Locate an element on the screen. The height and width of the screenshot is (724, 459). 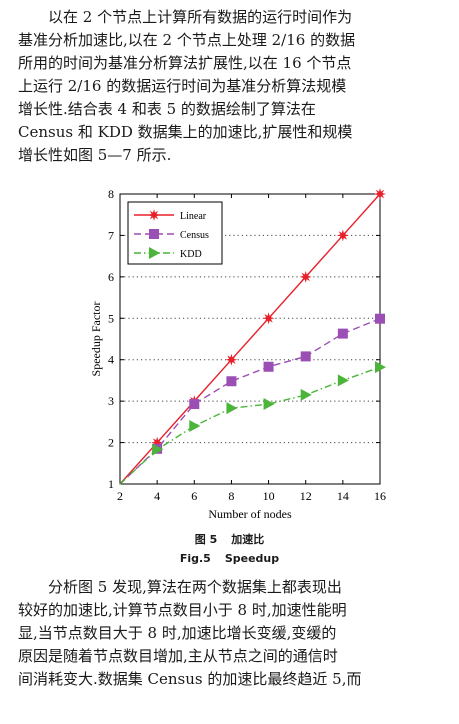
legend-item-census: Census is located at coordinates (171, 235).